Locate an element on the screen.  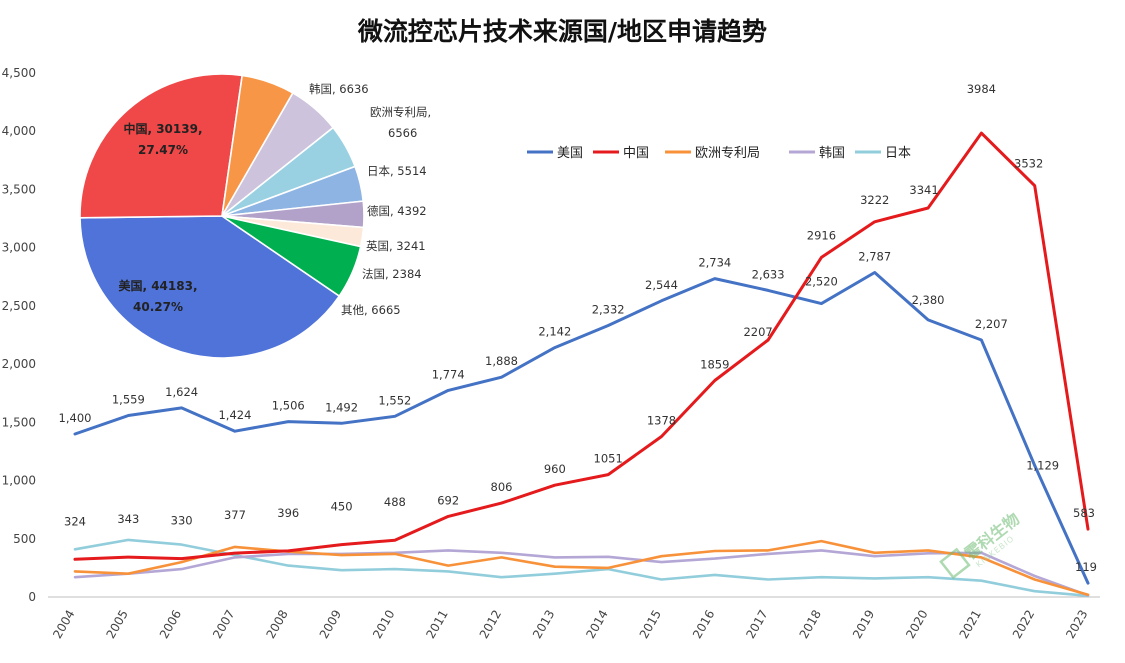
legend-label: 美国 is located at coordinates (570, 153).